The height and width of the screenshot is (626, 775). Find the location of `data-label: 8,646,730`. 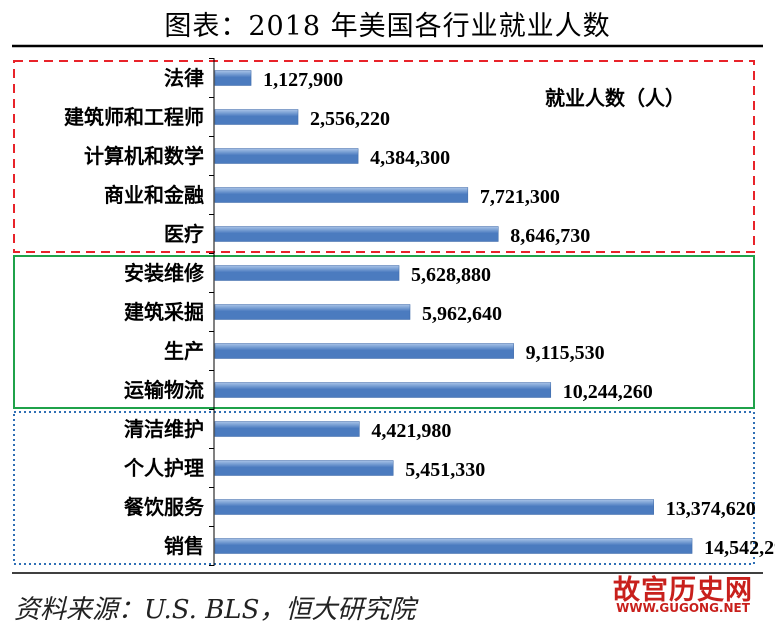

data-label: 8,646,730 is located at coordinates (550, 236).